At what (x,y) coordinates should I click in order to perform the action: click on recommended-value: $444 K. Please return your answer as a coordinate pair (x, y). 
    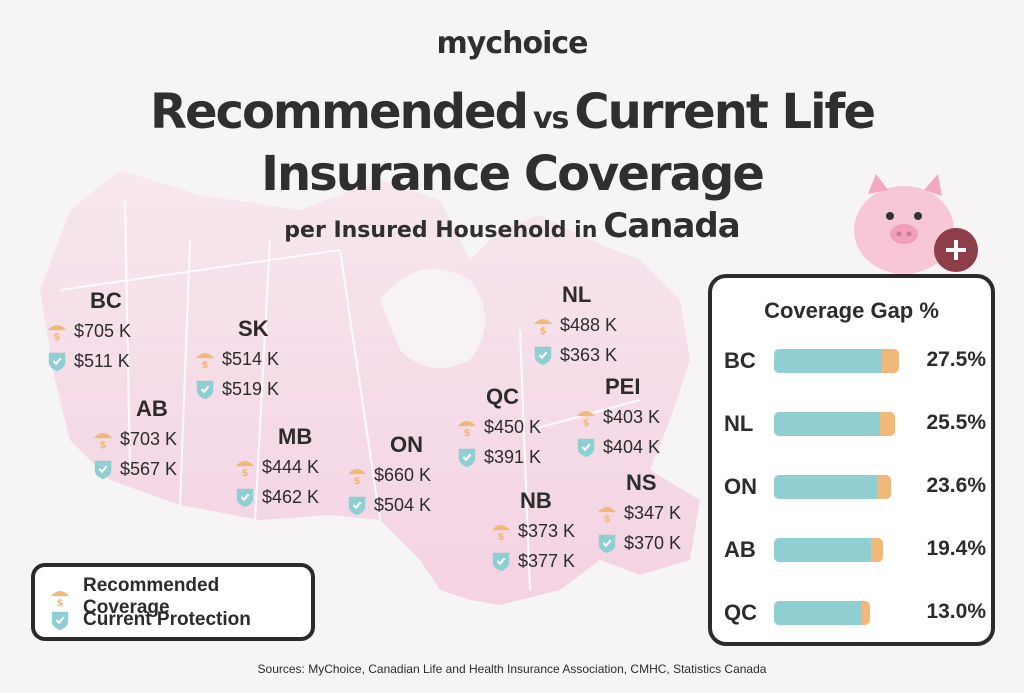
    Looking at the image, I should click on (291, 466).